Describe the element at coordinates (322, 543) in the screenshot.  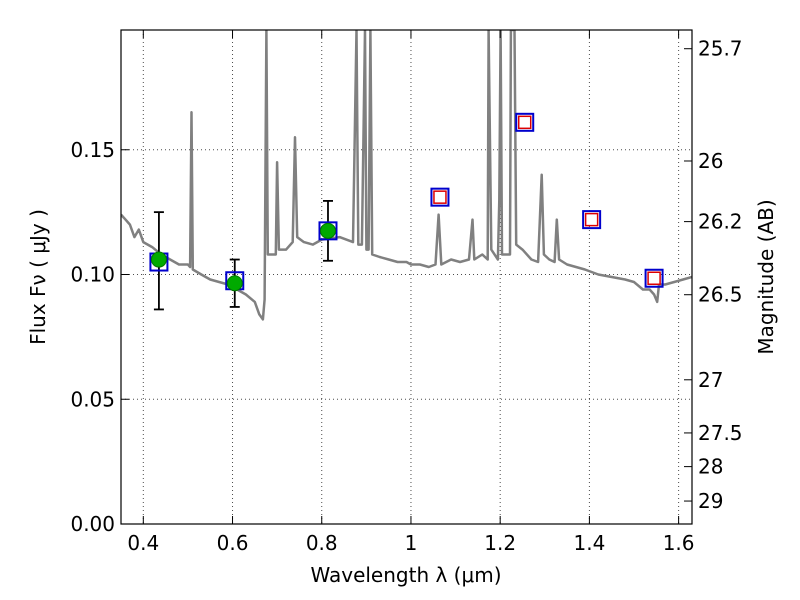
I see `x-tick-label: 0.8` at that location.